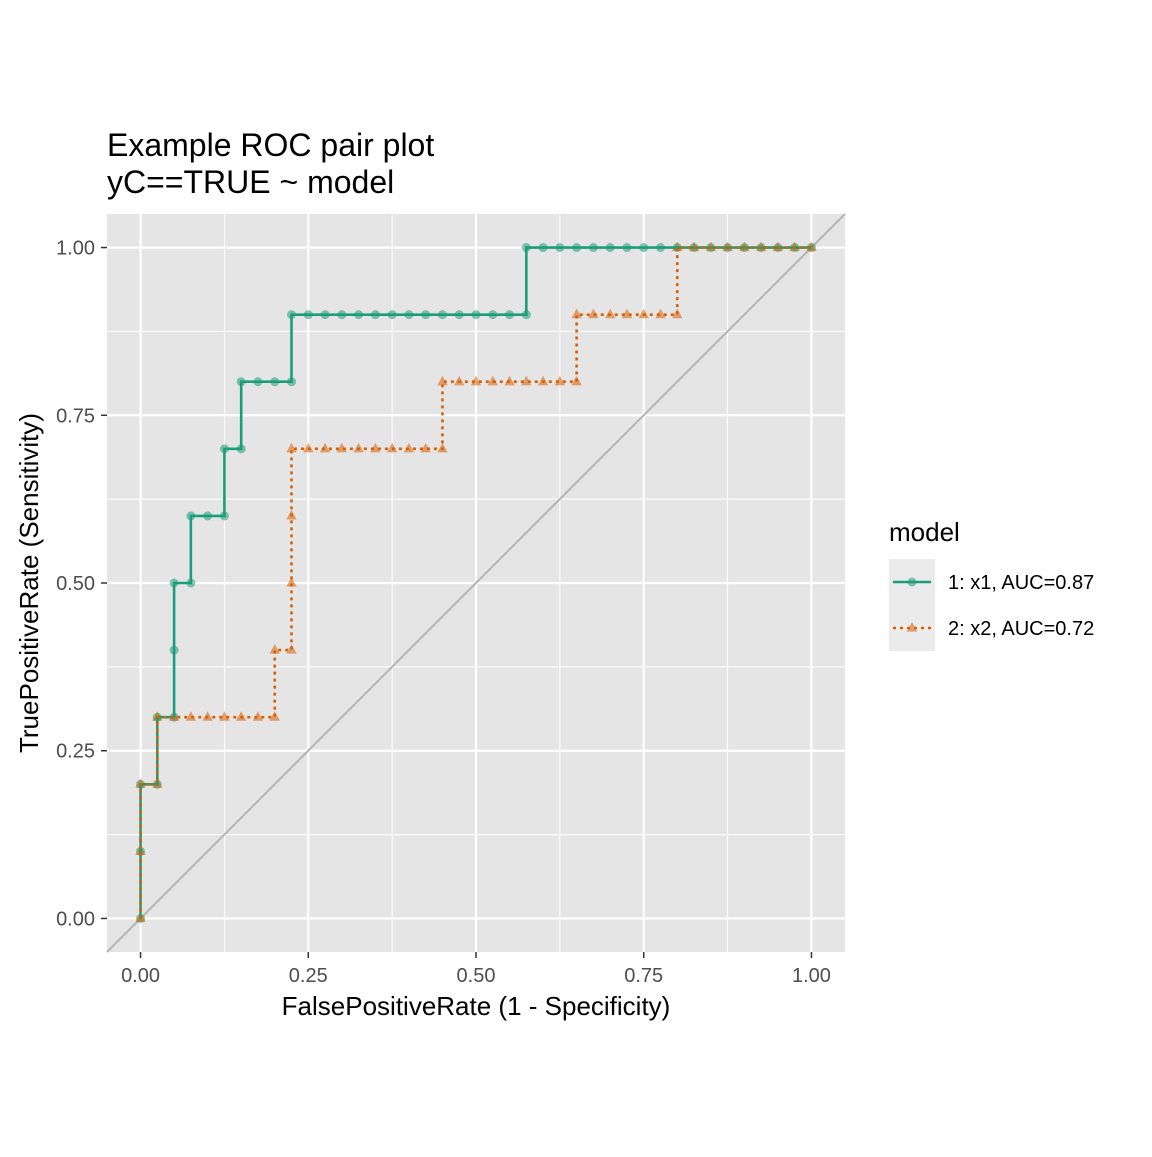  I want to click on legend-item-1: 1: x1, AUC=0.87, so click(993, 583).